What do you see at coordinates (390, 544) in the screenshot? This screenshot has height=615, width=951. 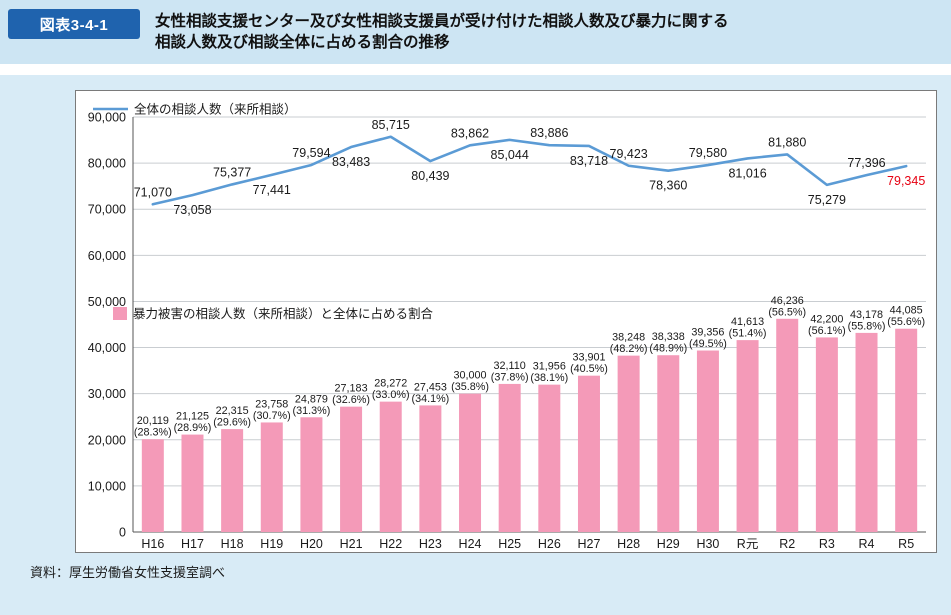 I see `x-tick-label: H22` at bounding box center [390, 544].